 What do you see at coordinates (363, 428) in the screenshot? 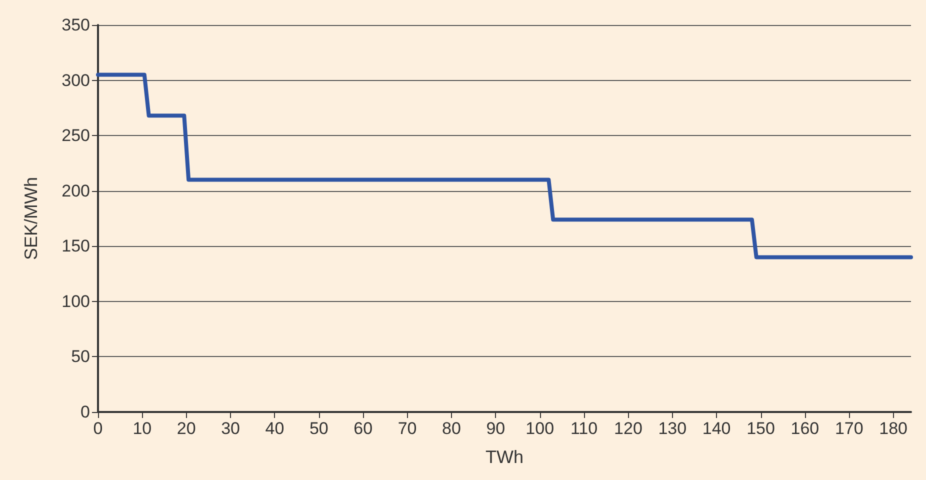
I see `x-tick-label: 60` at bounding box center [363, 428].